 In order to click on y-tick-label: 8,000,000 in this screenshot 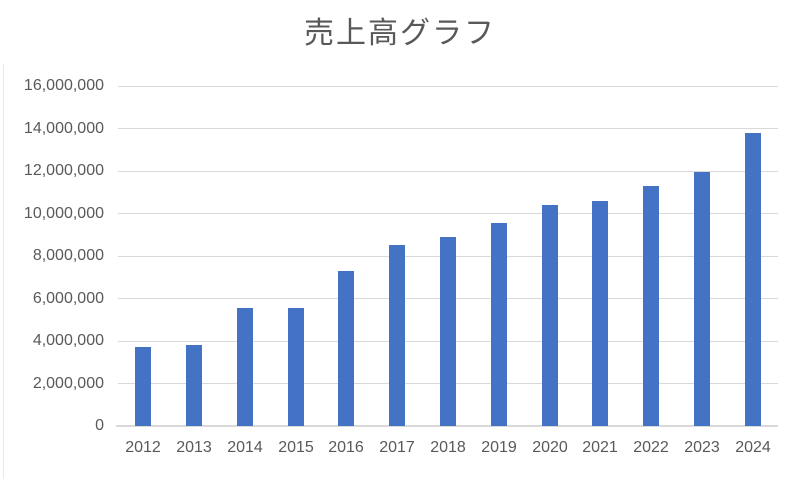, I will do `click(68, 255)`.